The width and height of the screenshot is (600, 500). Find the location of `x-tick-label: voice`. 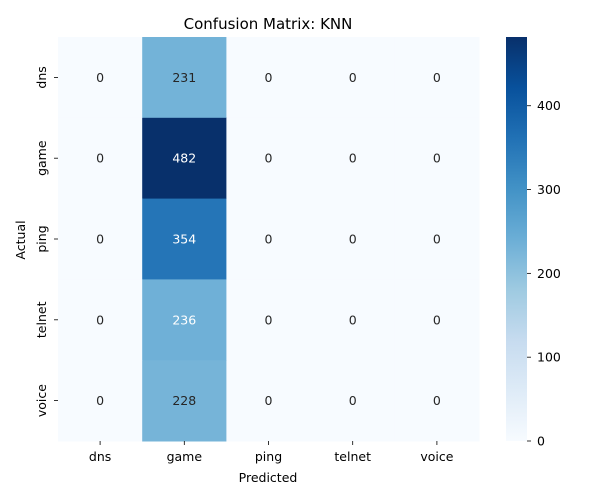

x-tick-label: voice is located at coordinates (436, 456).